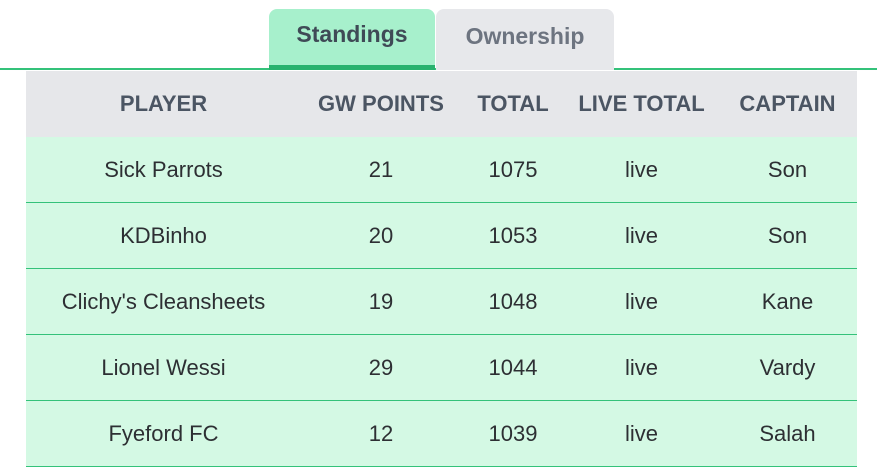 Image resolution: width=877 pixels, height=471 pixels. I want to click on player-cell: Clichy's Cleansheets, so click(163, 301).